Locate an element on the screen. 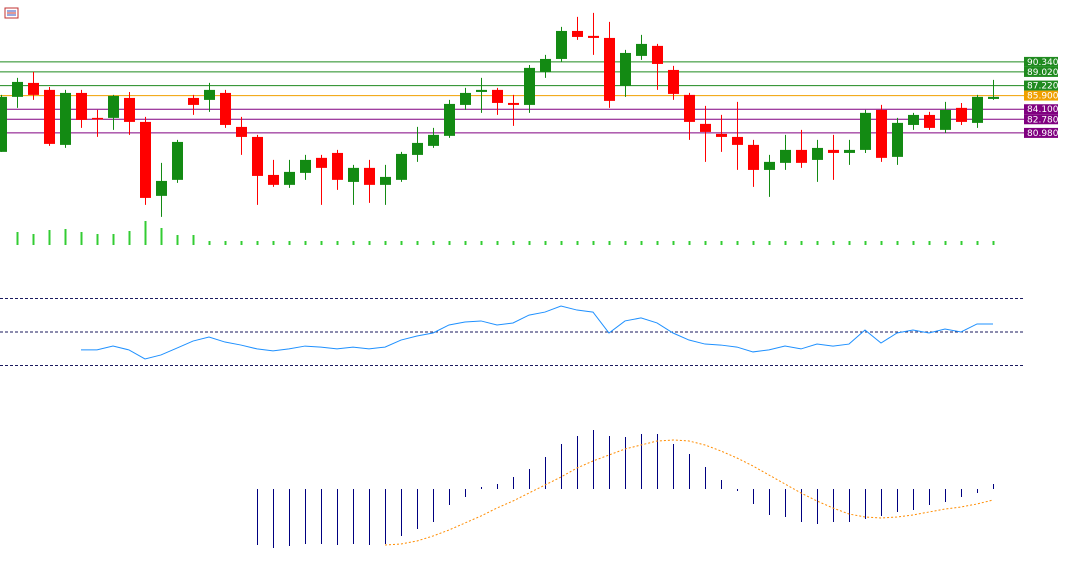 This screenshot has height=579, width=1068. level-label: 80.980 is located at coordinates (1043, 134).